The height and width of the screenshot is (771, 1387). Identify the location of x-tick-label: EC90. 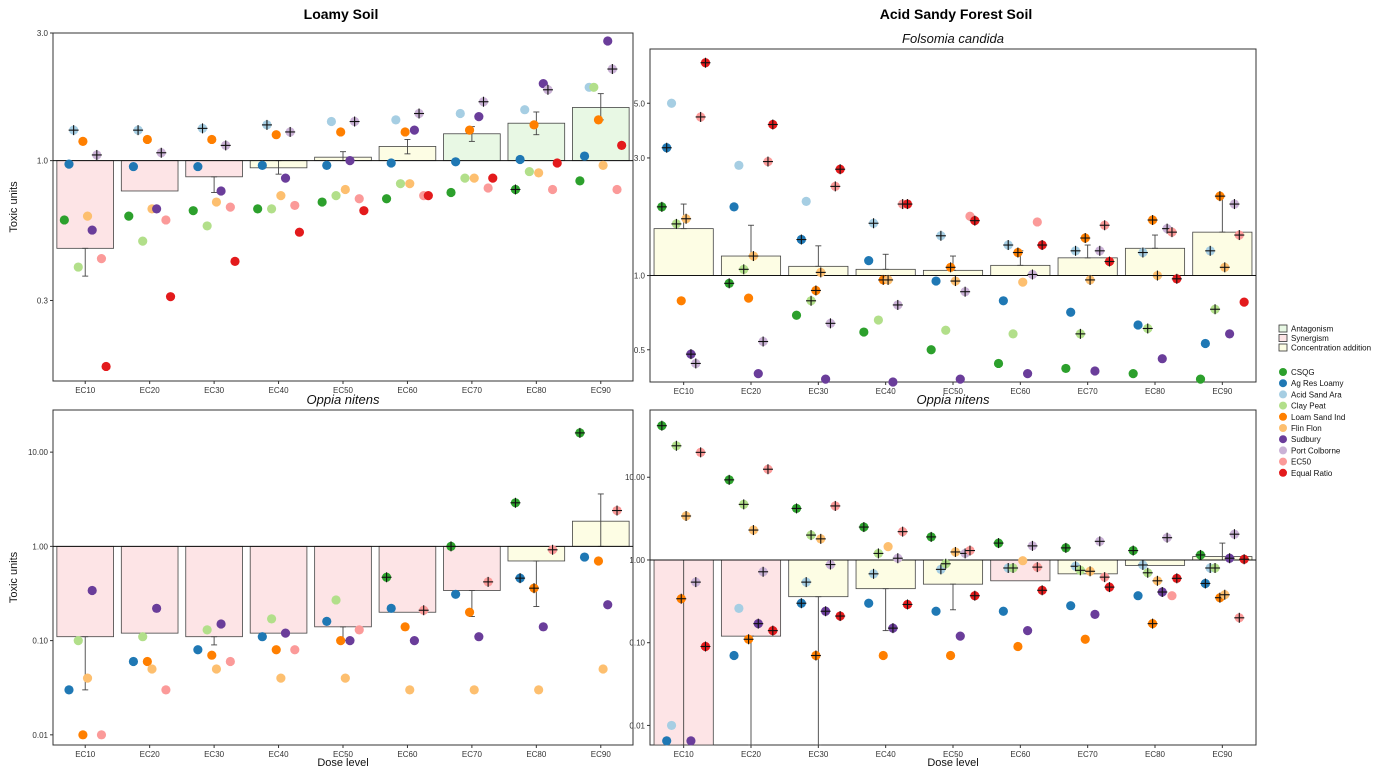
(601, 754).